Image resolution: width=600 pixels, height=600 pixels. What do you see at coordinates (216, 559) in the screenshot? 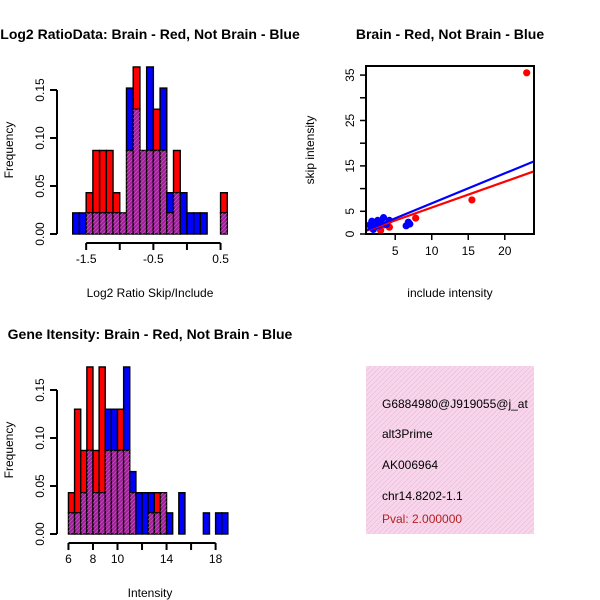
I see `x-tick-label: 18` at bounding box center [216, 559].